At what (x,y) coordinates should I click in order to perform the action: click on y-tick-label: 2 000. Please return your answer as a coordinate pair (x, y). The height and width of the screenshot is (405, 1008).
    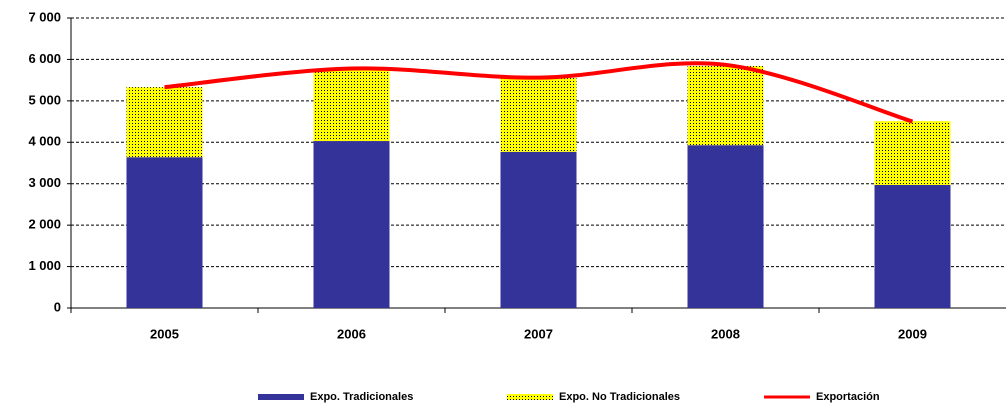
    Looking at the image, I should click on (44, 224).